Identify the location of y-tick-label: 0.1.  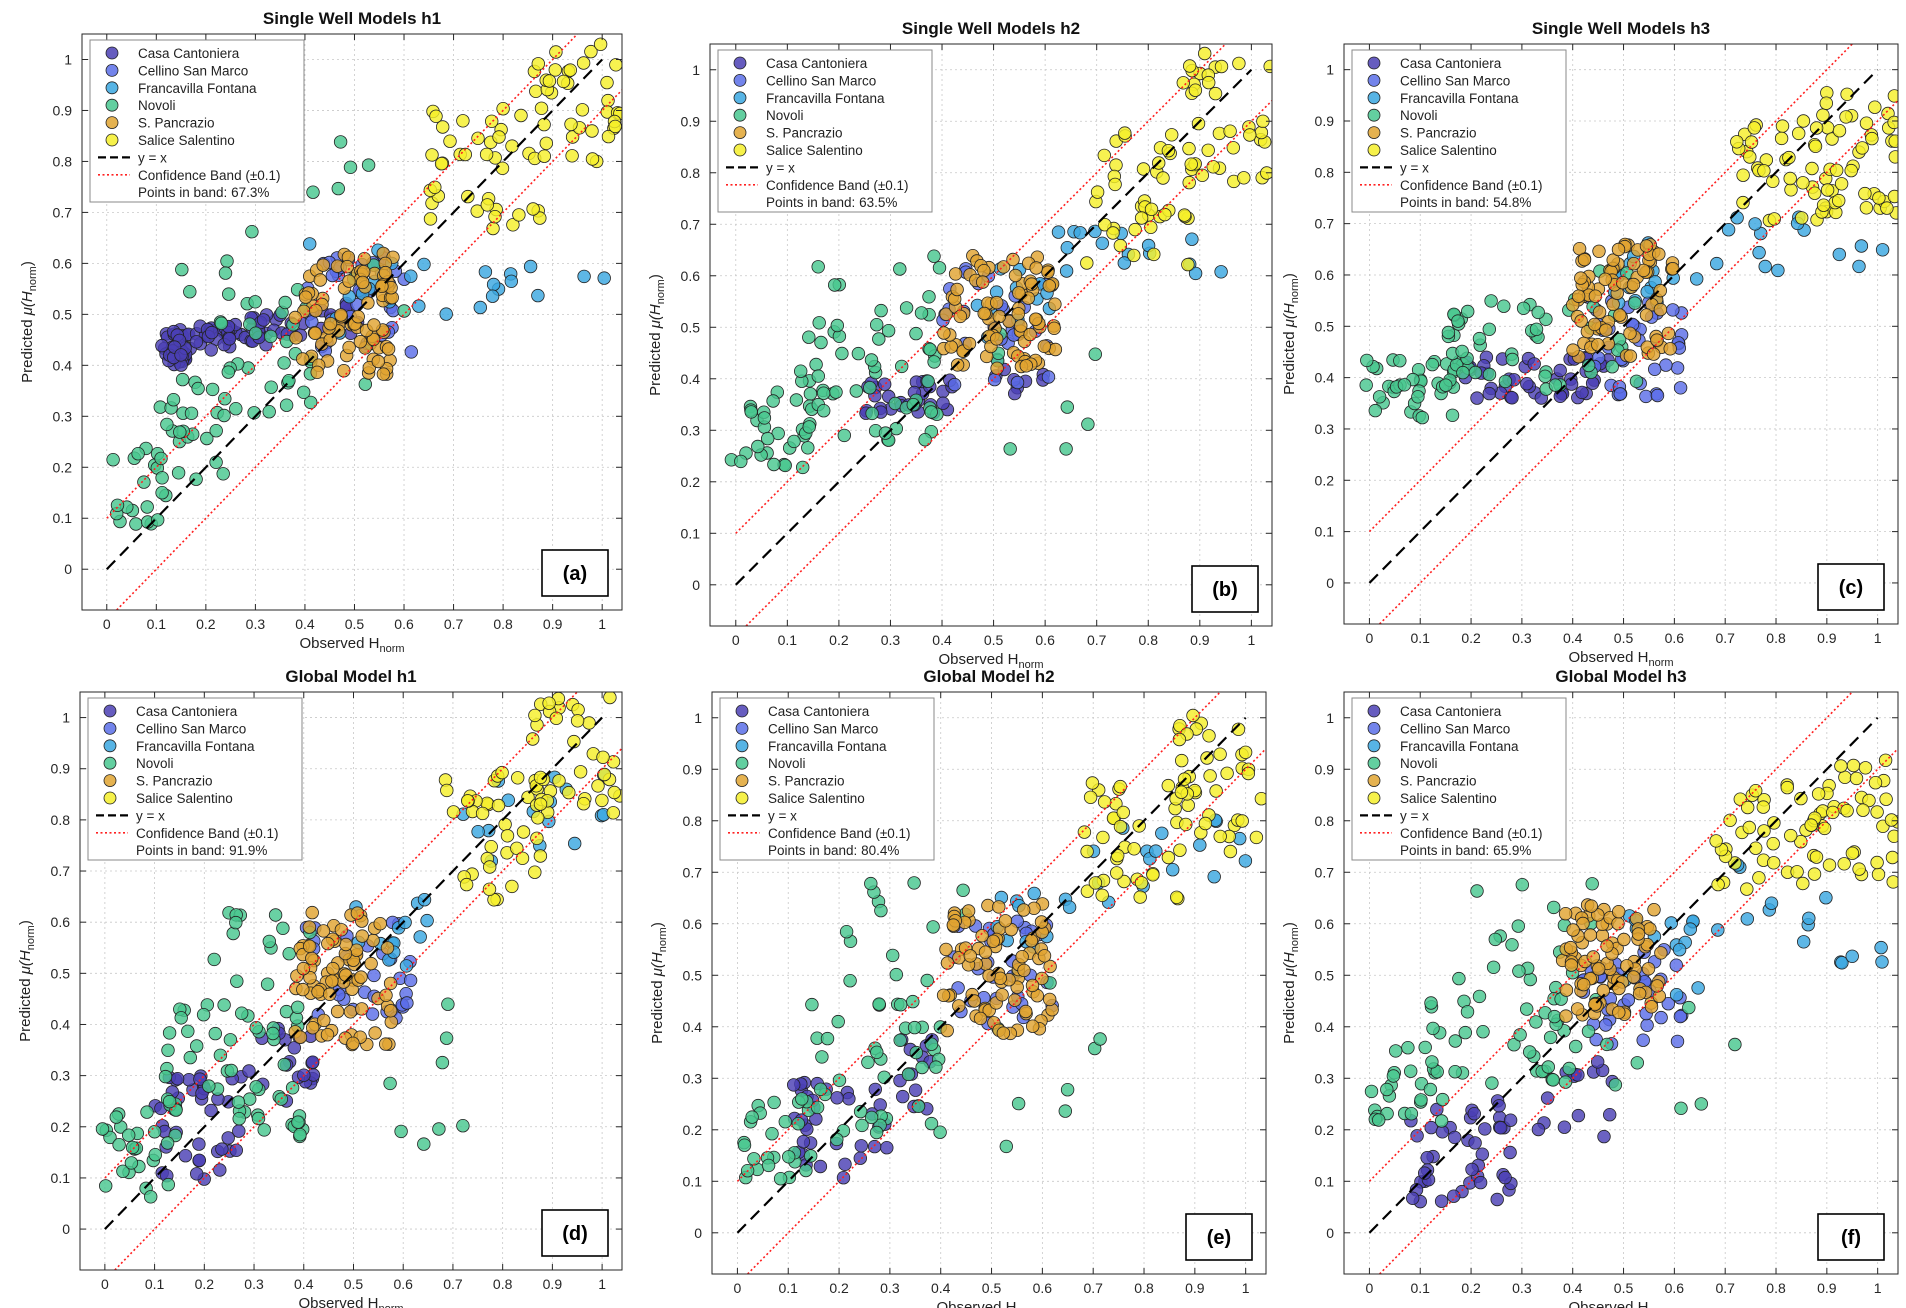
(63, 518).